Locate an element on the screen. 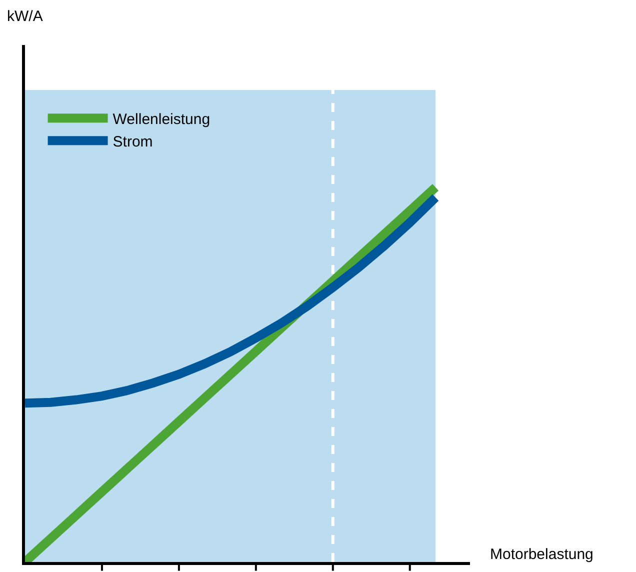 This screenshot has width=636, height=572. x-axis-title: Motorbelastung is located at coordinates (542, 554).